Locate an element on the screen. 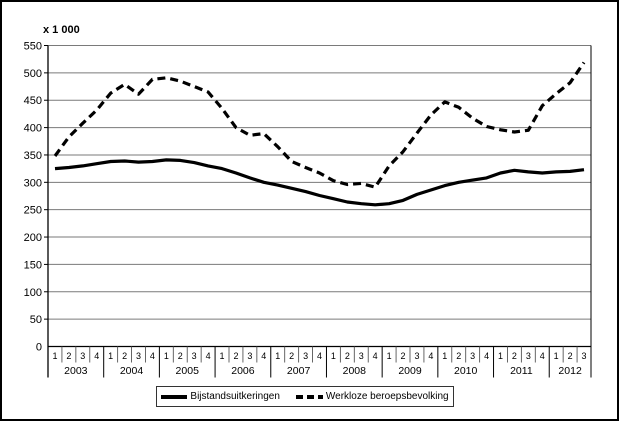 The width and height of the screenshot is (619, 421). y-tick-label: 100 is located at coordinates (33, 293).